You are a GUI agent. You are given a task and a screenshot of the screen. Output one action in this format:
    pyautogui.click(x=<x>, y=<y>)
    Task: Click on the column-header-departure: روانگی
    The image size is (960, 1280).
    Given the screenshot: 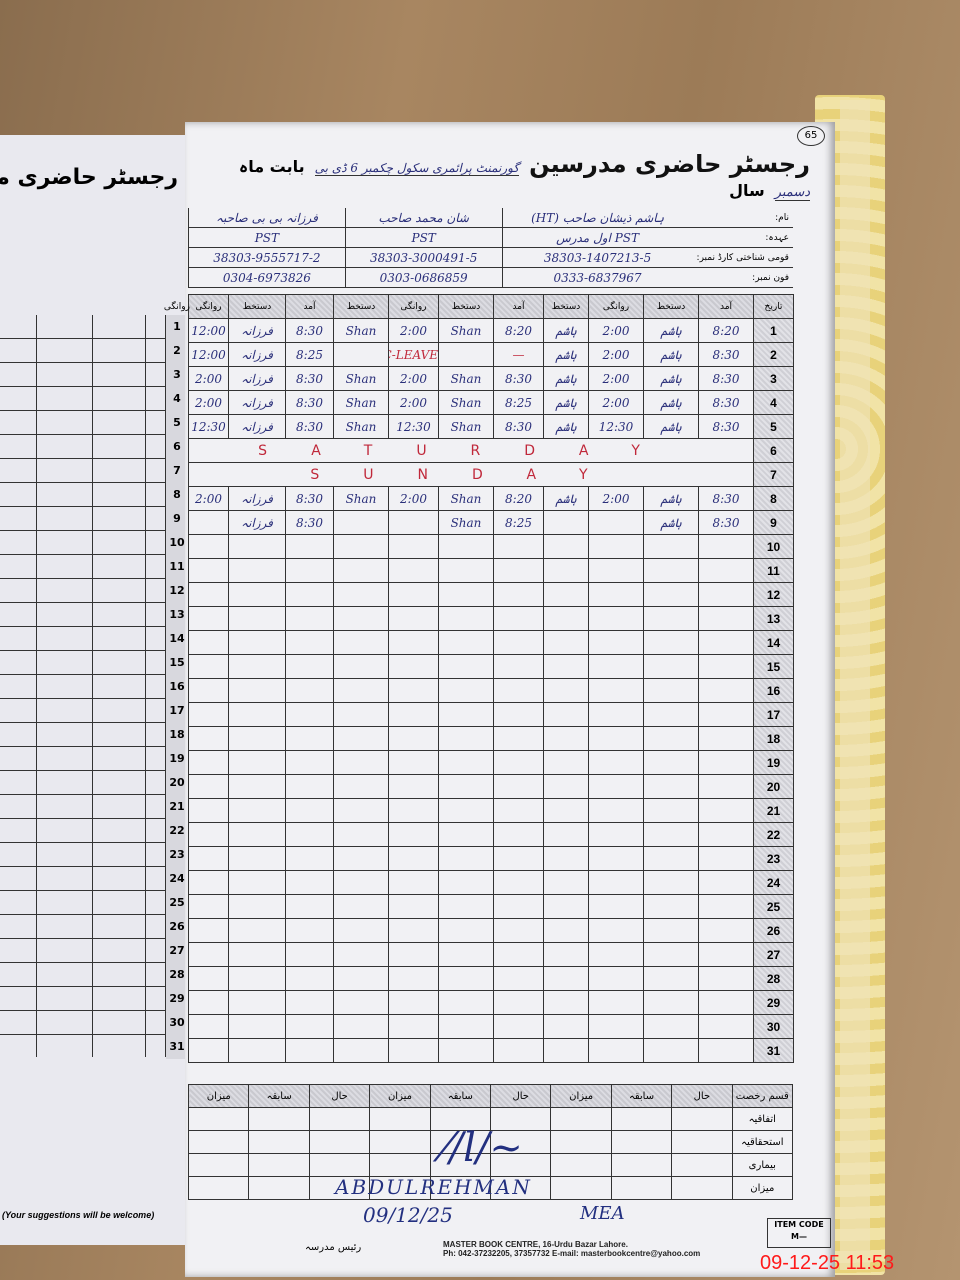 What is the action you would take?
    pyautogui.click(x=616, y=306)
    